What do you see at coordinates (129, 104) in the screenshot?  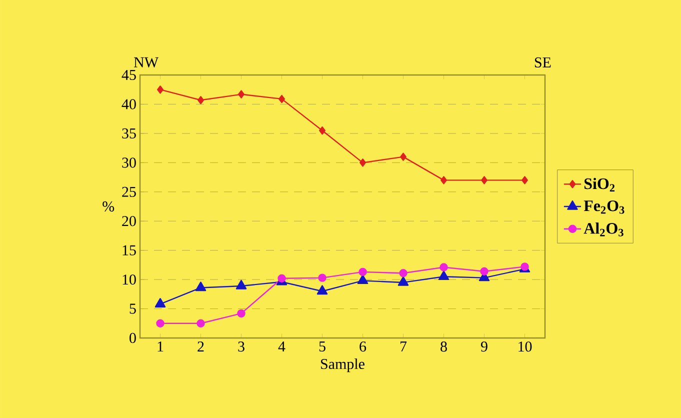 I see `y-tick-label: 40` at bounding box center [129, 104].